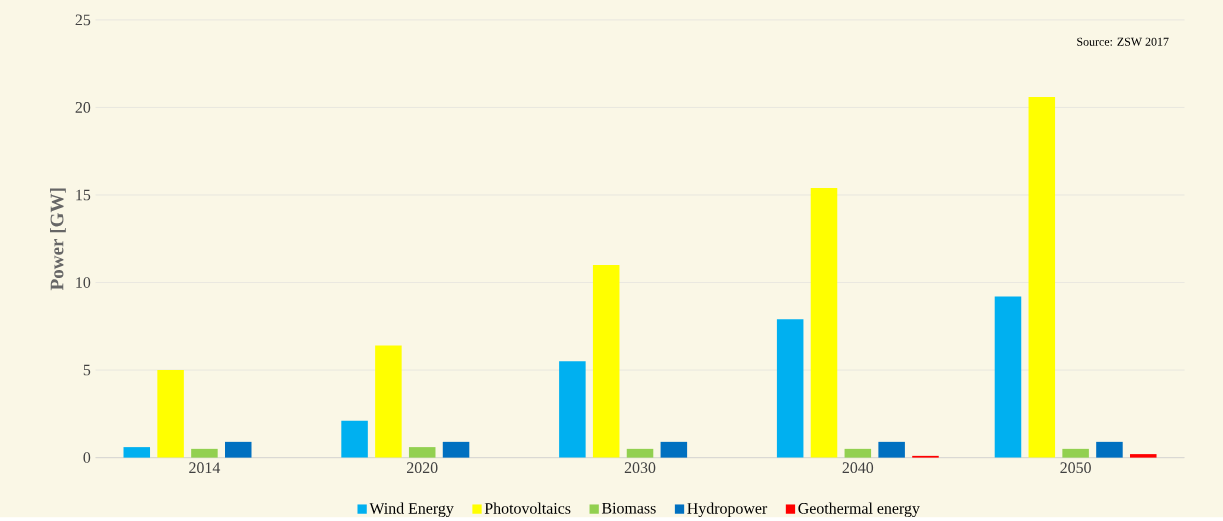  What do you see at coordinates (859, 510) in the screenshot?
I see `legend-label: Geothermal energy` at bounding box center [859, 510].